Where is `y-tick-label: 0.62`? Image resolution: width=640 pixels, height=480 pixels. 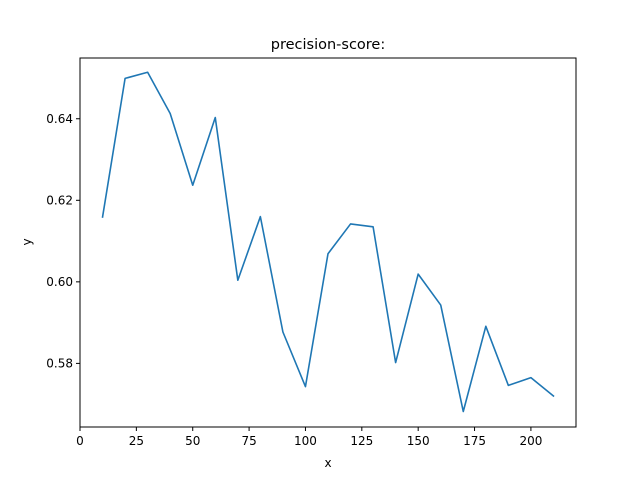 y-tick-label: 0.62 is located at coordinates (59, 200).